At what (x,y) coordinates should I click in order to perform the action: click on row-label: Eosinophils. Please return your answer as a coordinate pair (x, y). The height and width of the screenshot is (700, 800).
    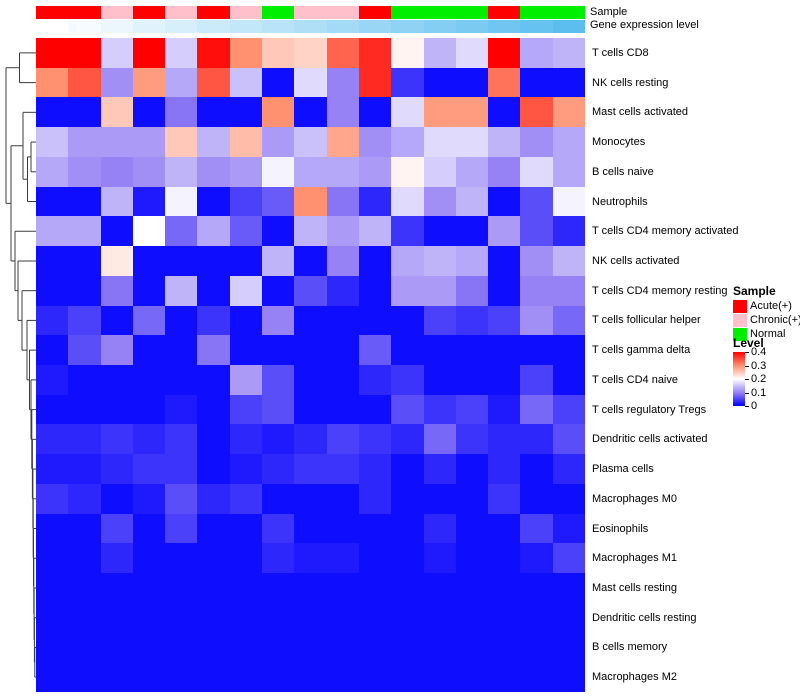
    Looking at the image, I should click on (620, 529).